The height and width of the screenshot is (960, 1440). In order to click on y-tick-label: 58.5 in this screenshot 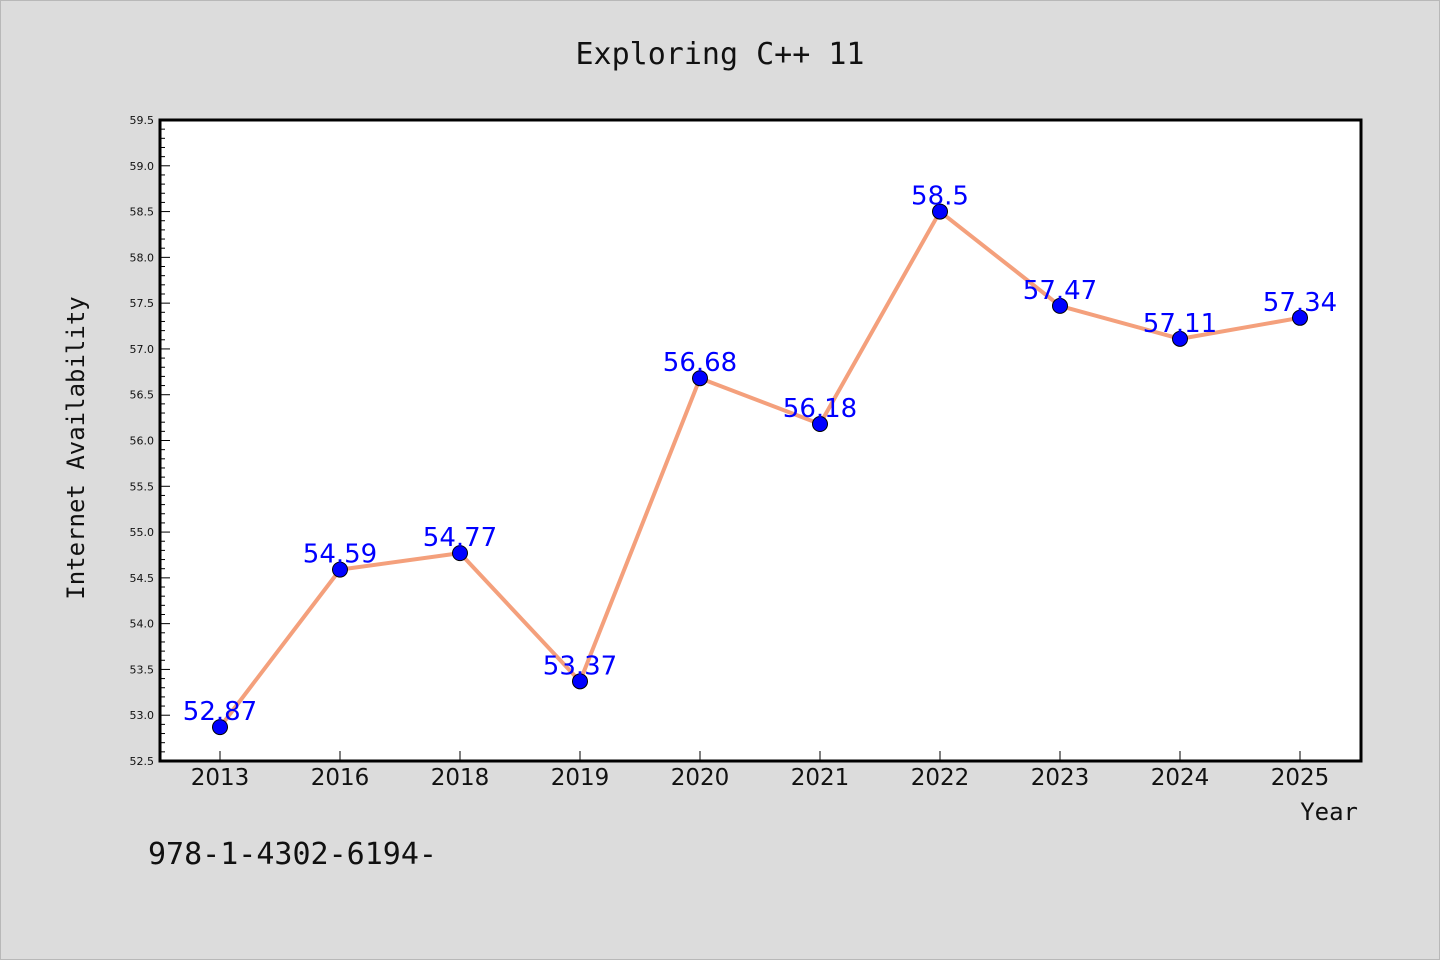, I will do `click(142, 212)`.